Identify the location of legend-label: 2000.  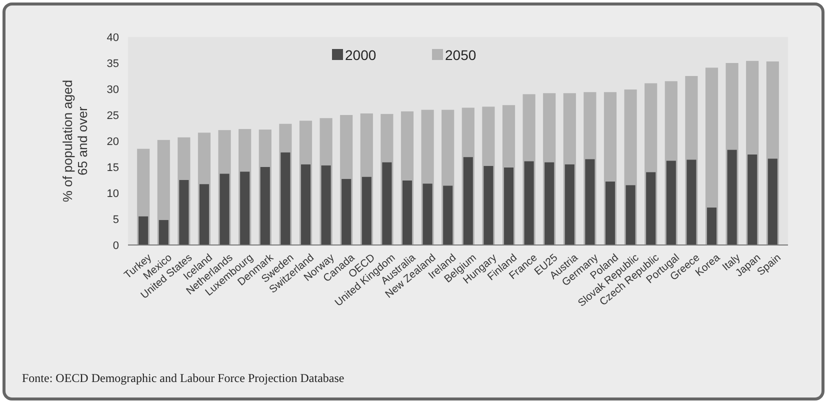
(360, 54).